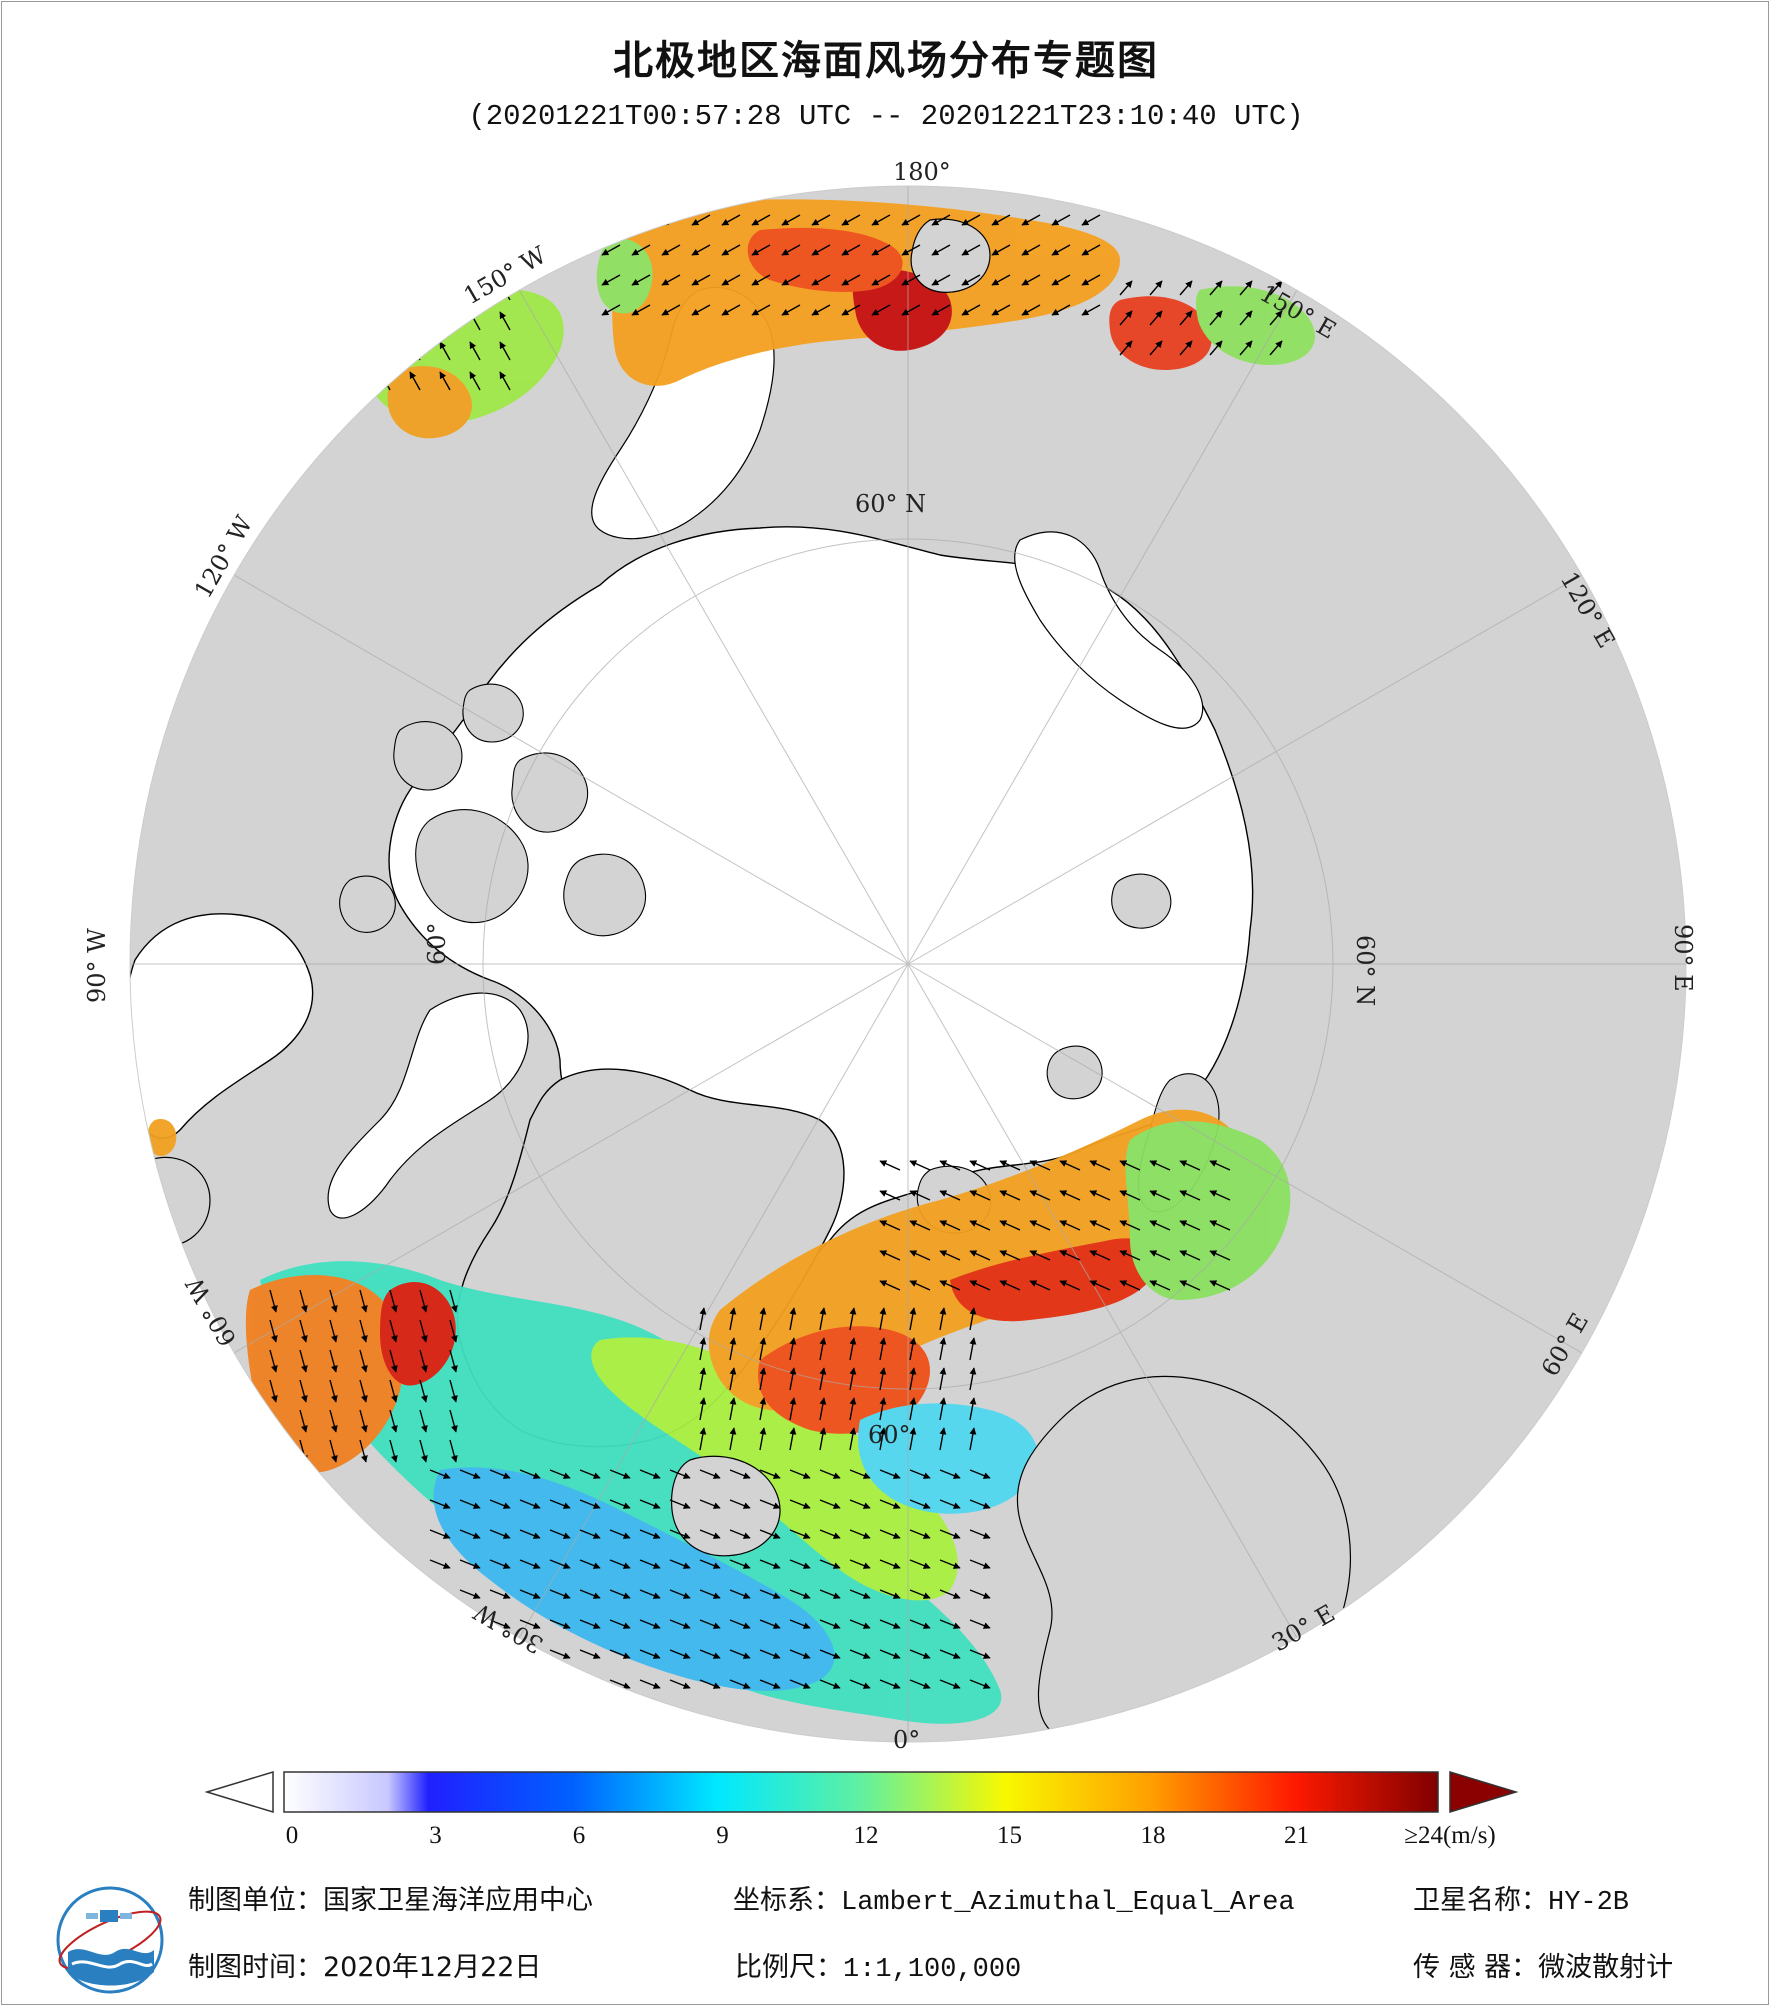 Image resolution: width=1772 pixels, height=2008 pixels. Describe the element at coordinates (292, 1835) in the screenshot. I see `colorbar-tick-0: 0` at that location.